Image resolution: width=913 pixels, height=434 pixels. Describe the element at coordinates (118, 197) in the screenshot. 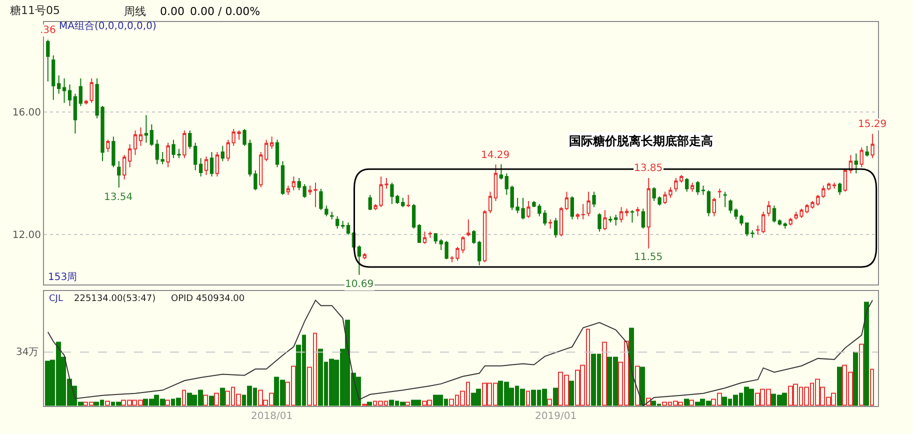

I see `annotation: 13.54` at that location.